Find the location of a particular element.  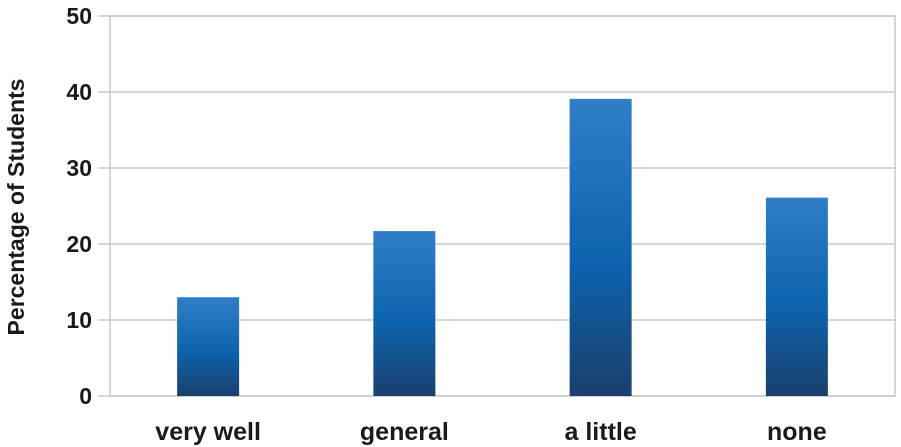

y-tick-label: 40 is located at coordinates (79, 92).